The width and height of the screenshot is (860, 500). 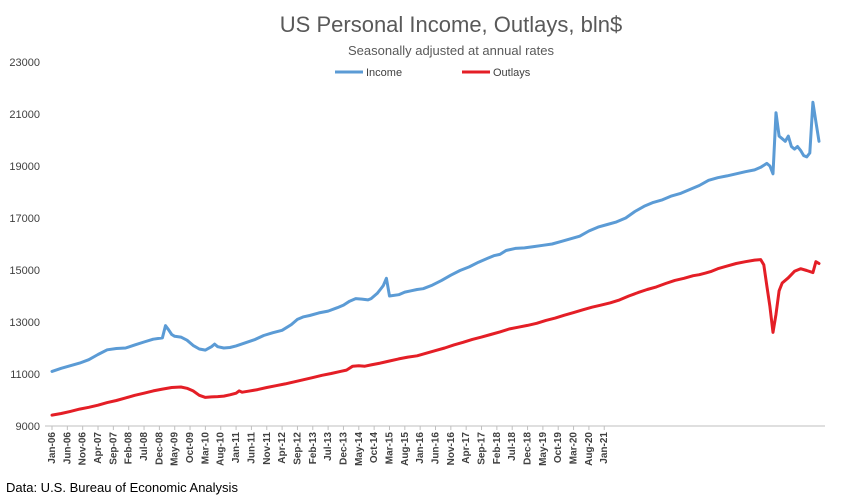 What do you see at coordinates (129, 448) in the screenshot?
I see `x-tick-label: Feb-08` at bounding box center [129, 448].